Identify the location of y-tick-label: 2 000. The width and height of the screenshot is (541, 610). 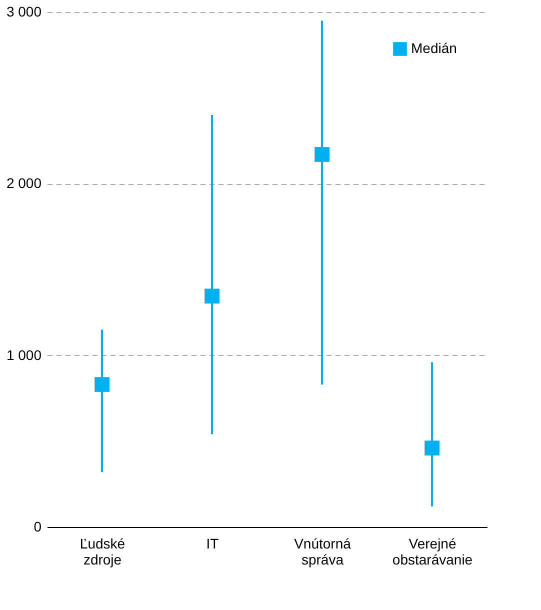
(24, 183).